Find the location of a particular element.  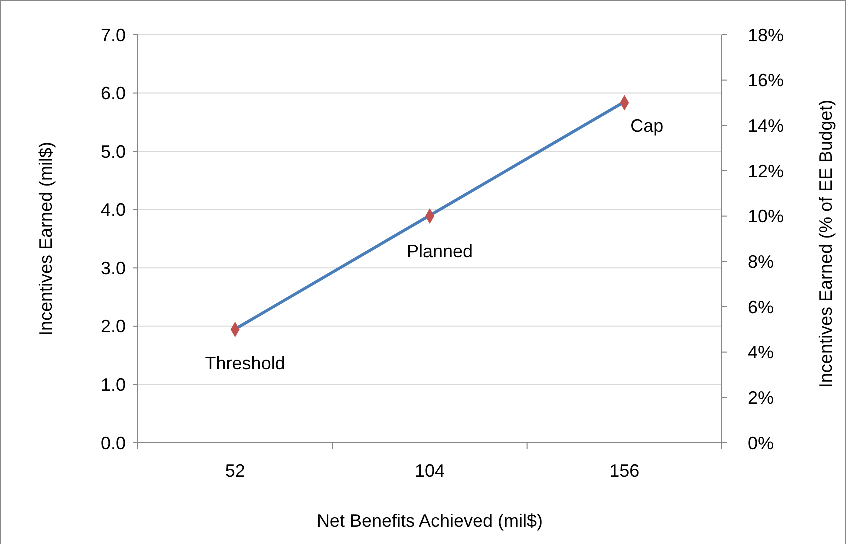

annotation: Planned is located at coordinates (440, 252).